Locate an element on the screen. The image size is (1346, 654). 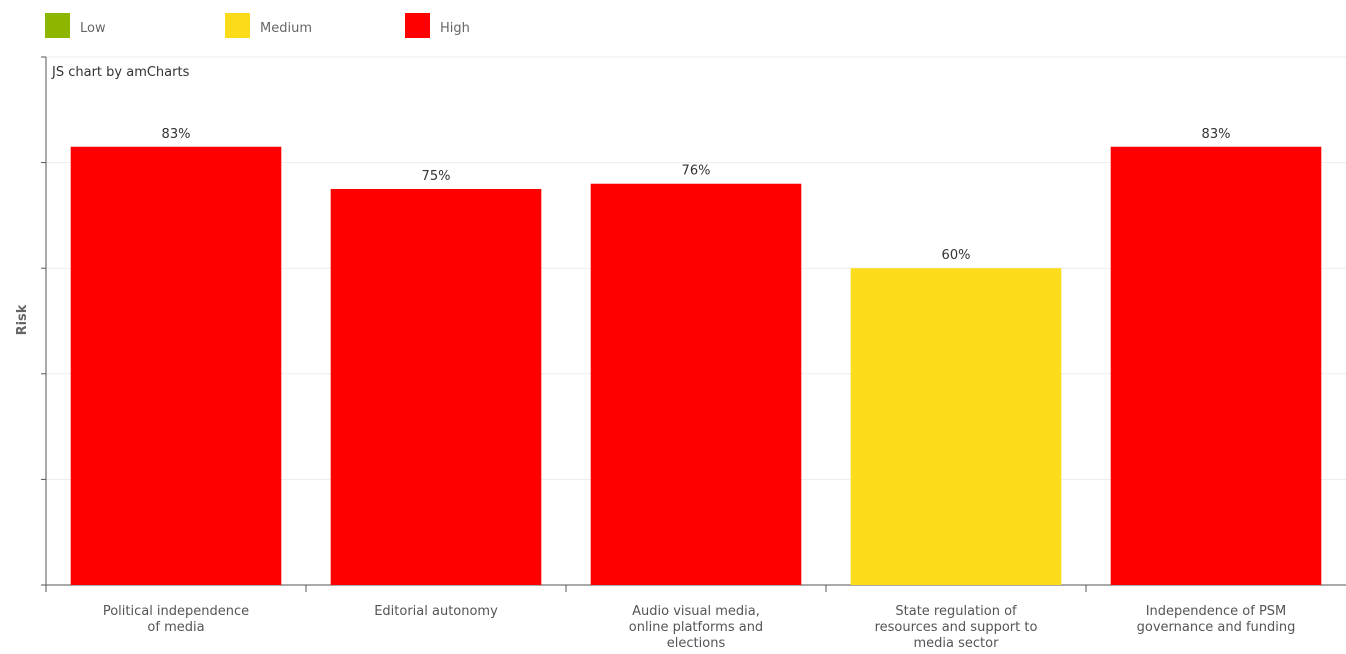
legend-label: Low is located at coordinates (93, 28).